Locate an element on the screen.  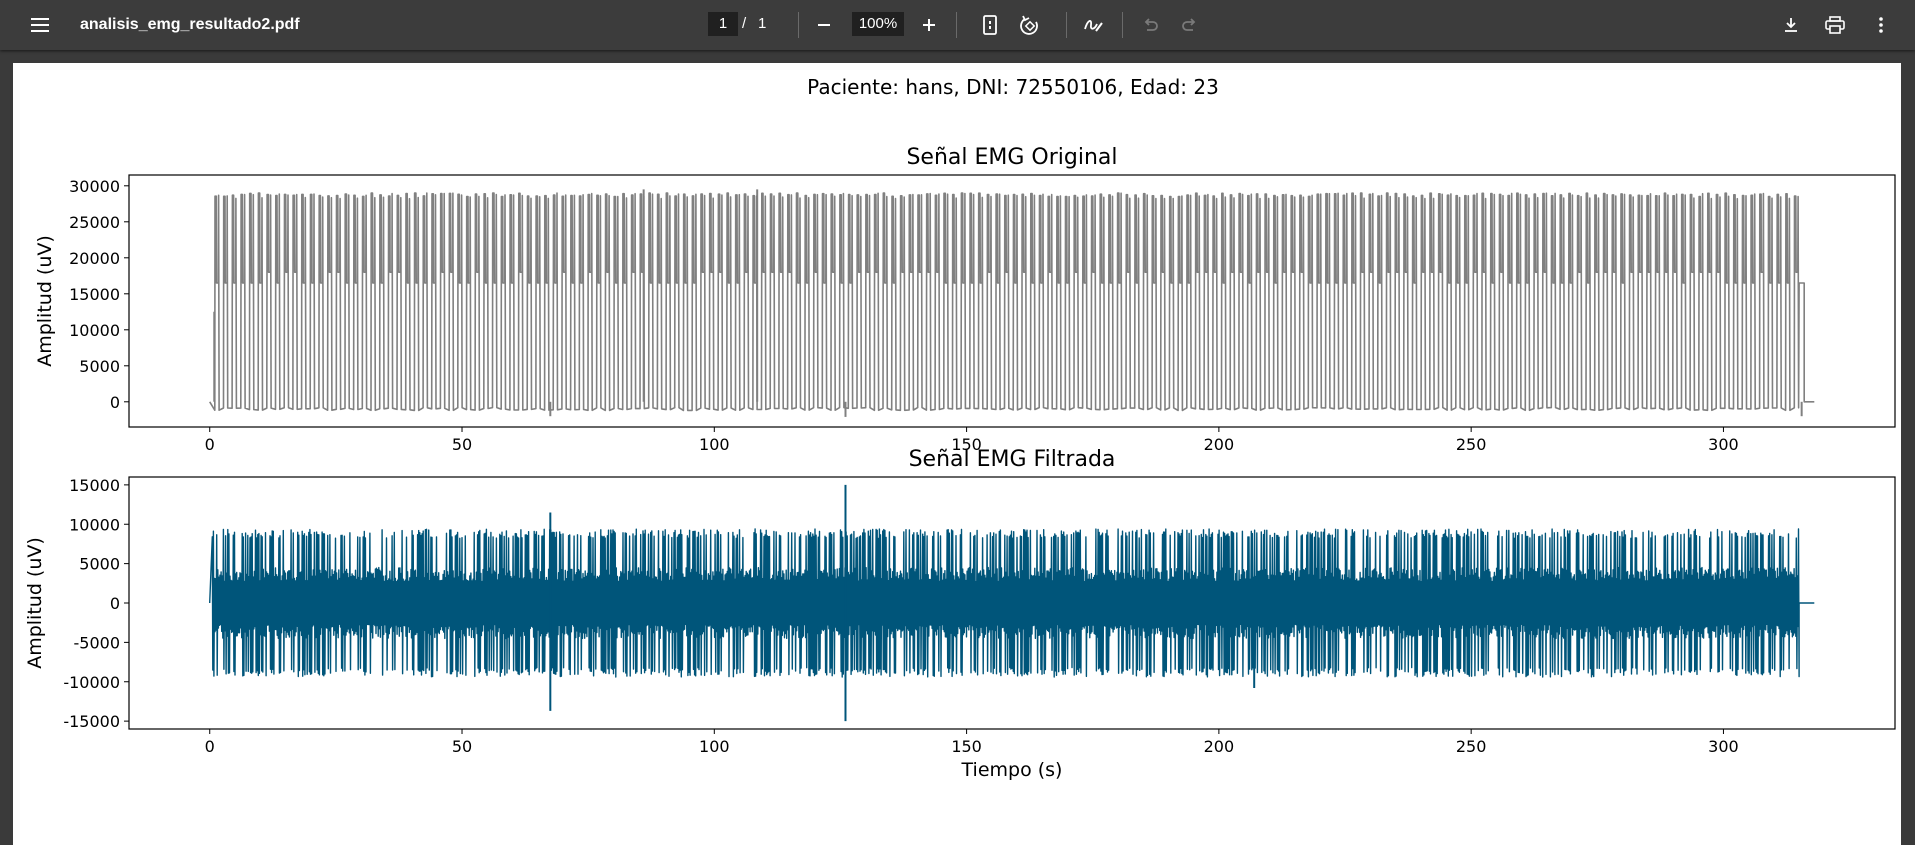
document-title: analisis_emg_resultado2.pdf is located at coordinates (190, 24).